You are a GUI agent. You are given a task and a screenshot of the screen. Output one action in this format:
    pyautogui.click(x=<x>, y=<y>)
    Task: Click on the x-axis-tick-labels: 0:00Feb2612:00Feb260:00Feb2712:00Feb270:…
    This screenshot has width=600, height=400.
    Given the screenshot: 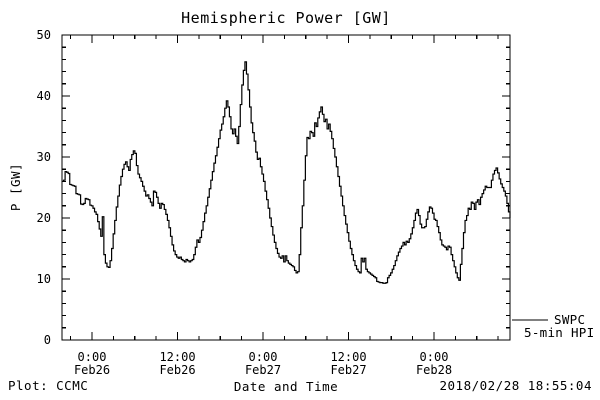 What is the action you would take?
    pyautogui.click(x=263, y=363)
    